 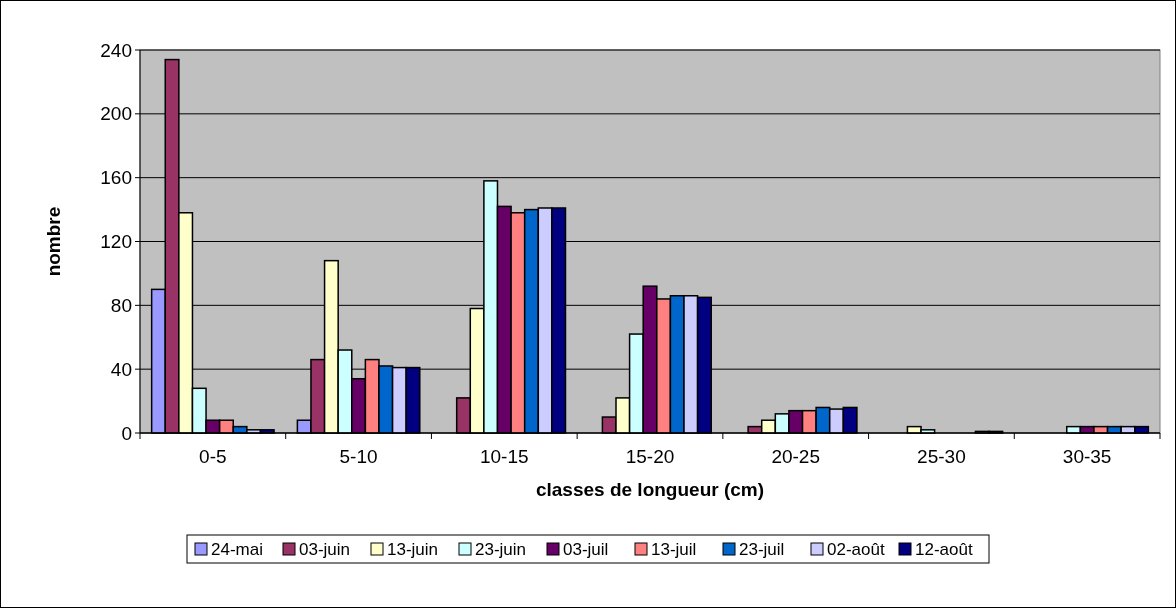 What do you see at coordinates (121, 305) in the screenshot?
I see `y-tick-label: 80` at bounding box center [121, 305].